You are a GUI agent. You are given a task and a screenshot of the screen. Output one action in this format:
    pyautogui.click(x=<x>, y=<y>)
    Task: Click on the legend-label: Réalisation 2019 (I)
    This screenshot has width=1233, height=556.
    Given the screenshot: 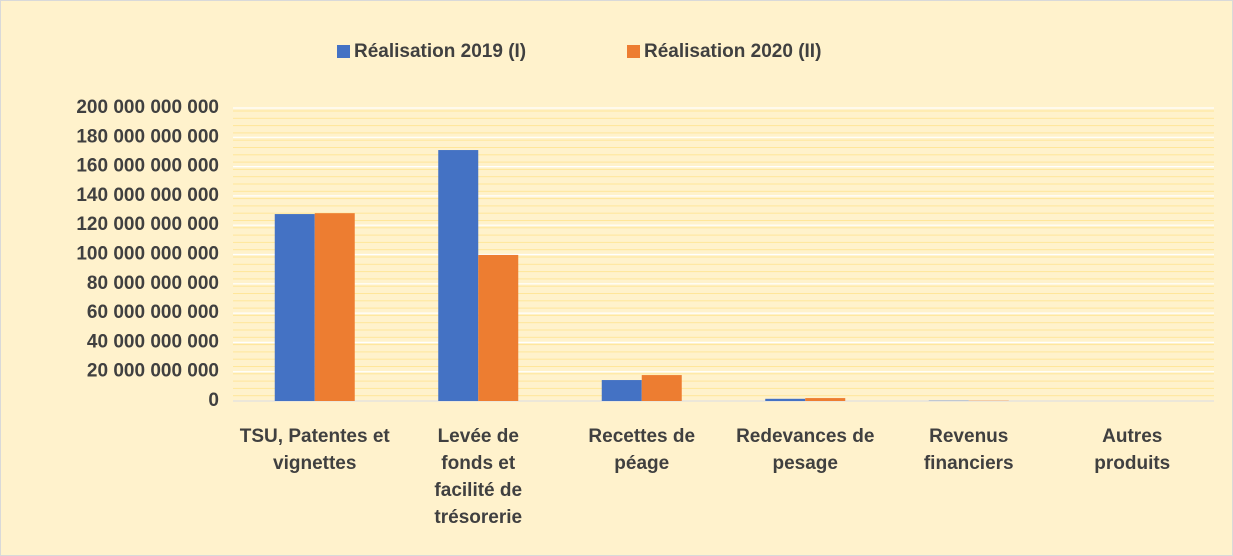 What is the action you would take?
    pyautogui.click(x=440, y=51)
    